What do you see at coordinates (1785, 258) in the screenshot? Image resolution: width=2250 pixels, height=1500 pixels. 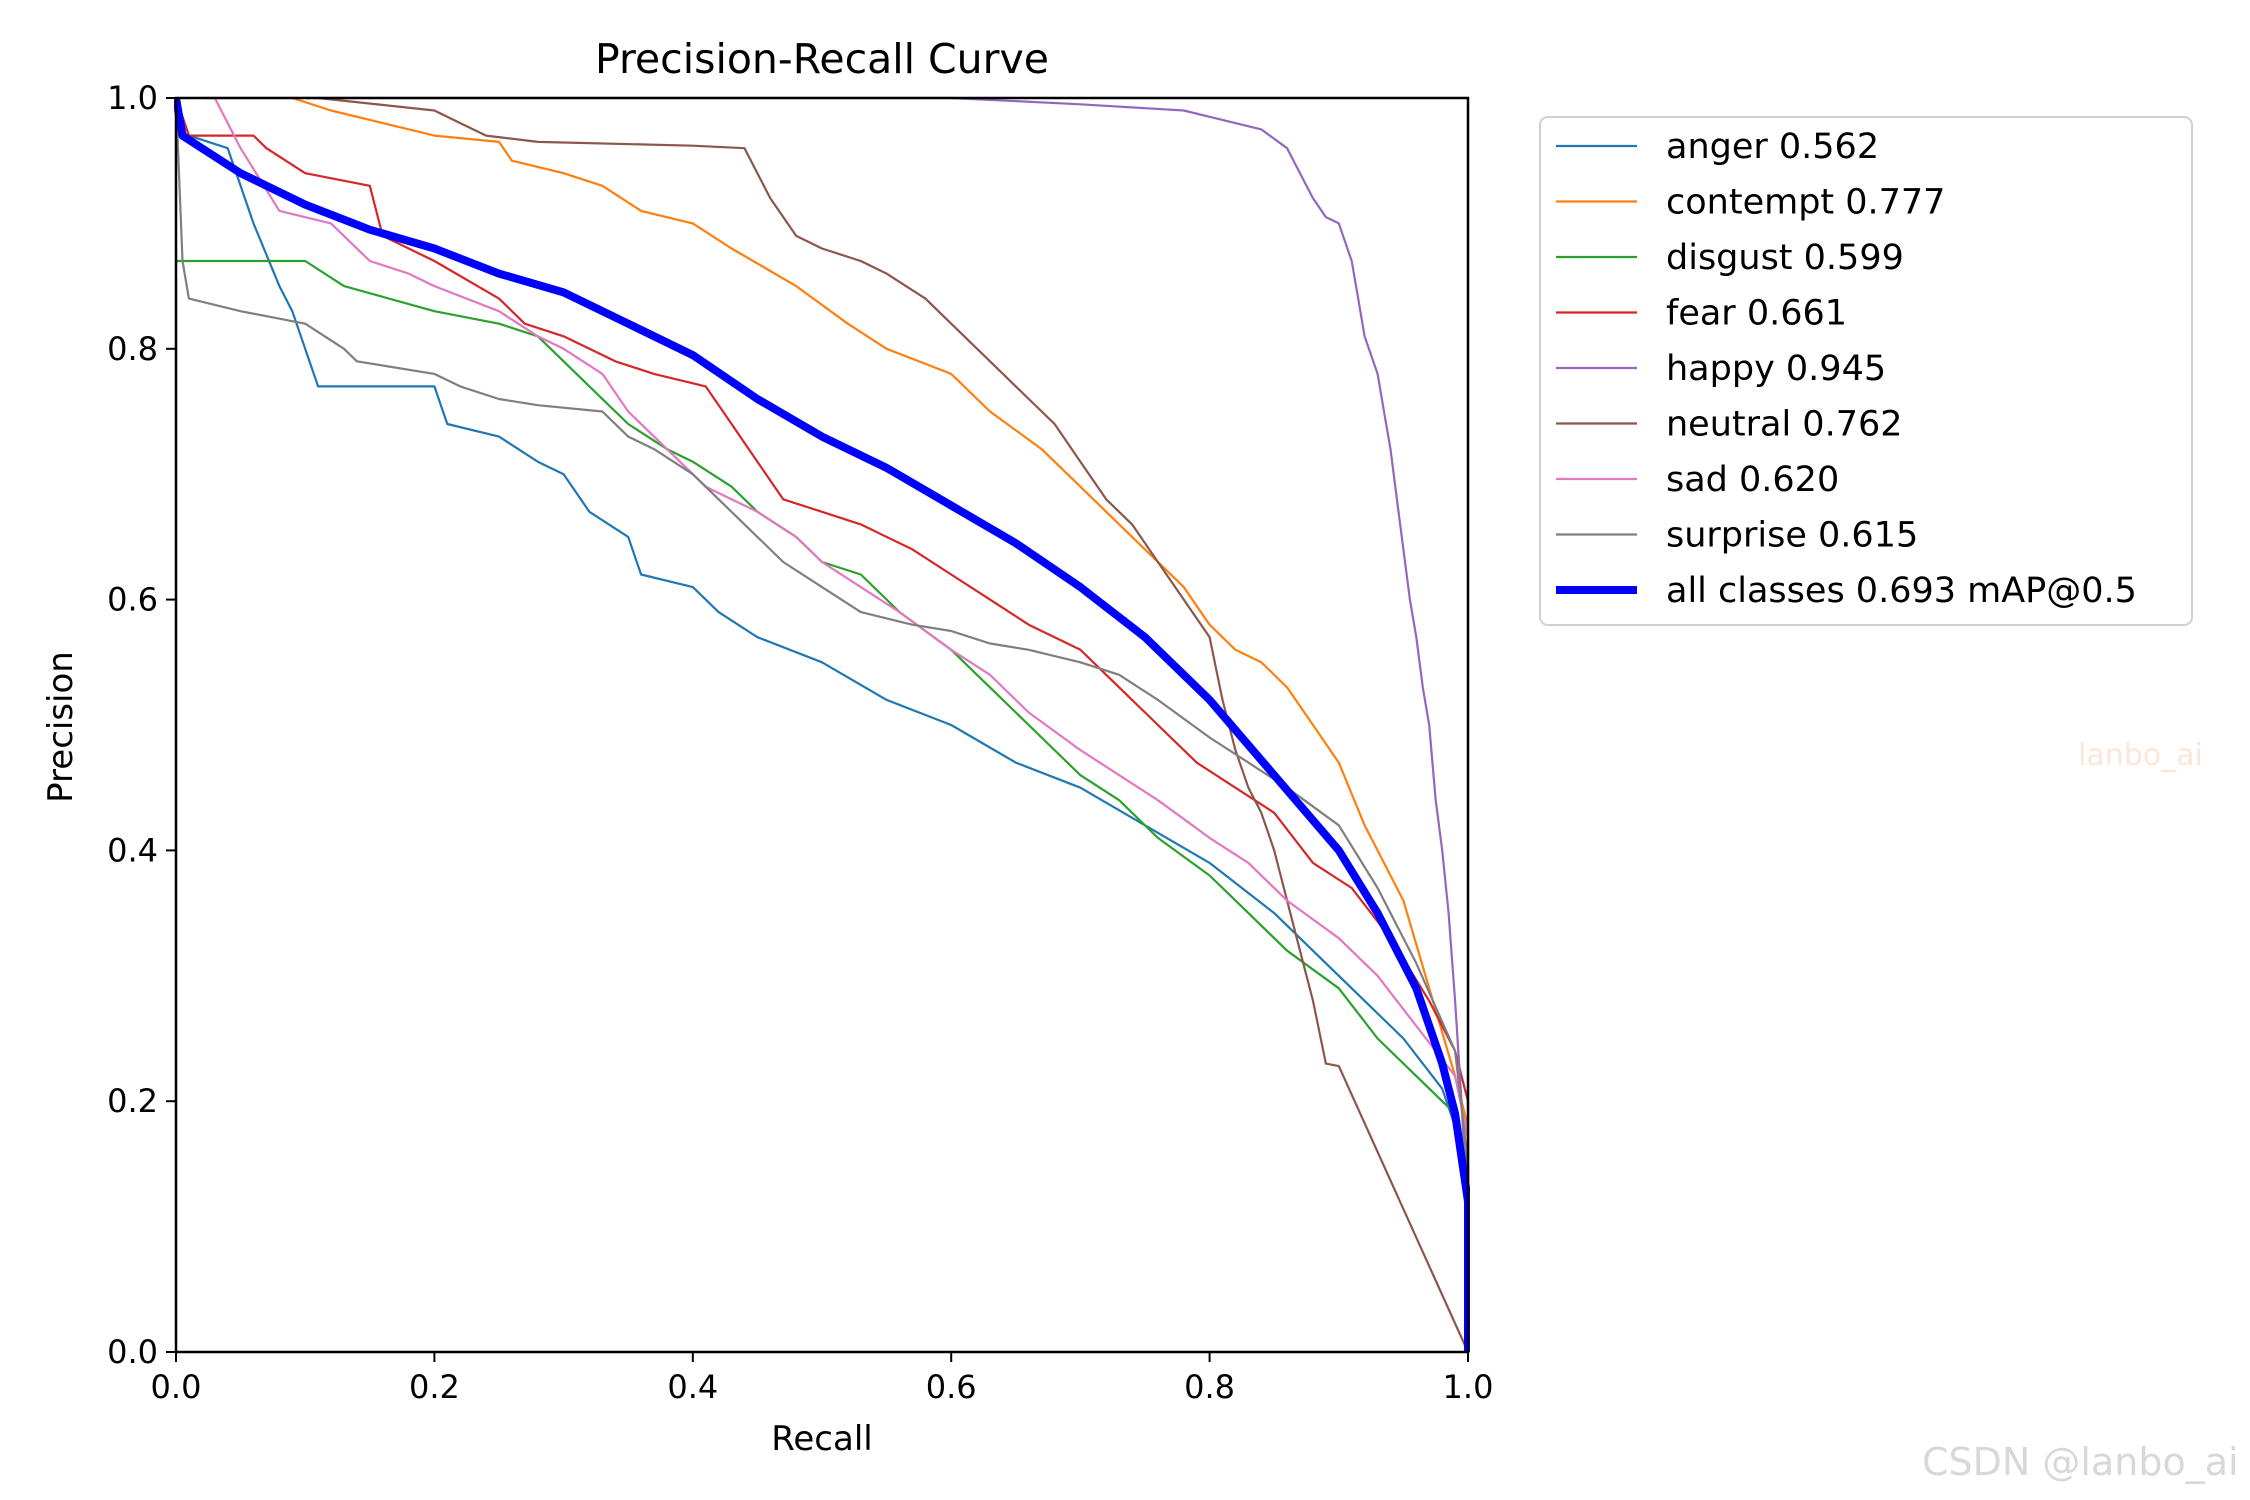 I see `legend-label: disgust 0.599` at bounding box center [1785, 258].